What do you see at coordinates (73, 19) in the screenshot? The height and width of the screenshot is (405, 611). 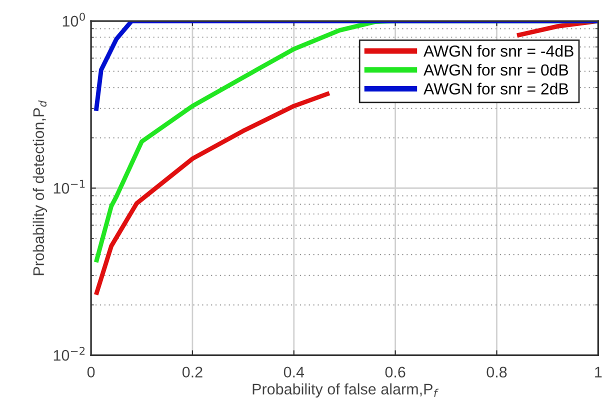 I see `y-tick-label: 10$^{0}$` at bounding box center [73, 19].